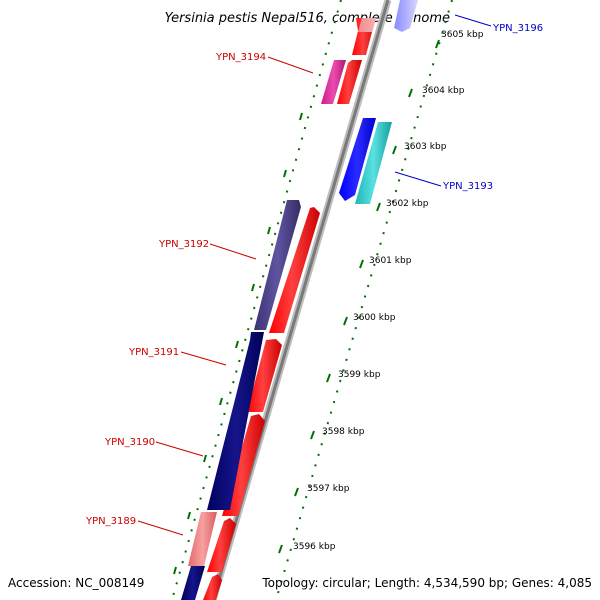  I want to click on scale-label: 3603 kbp, so click(425, 147).